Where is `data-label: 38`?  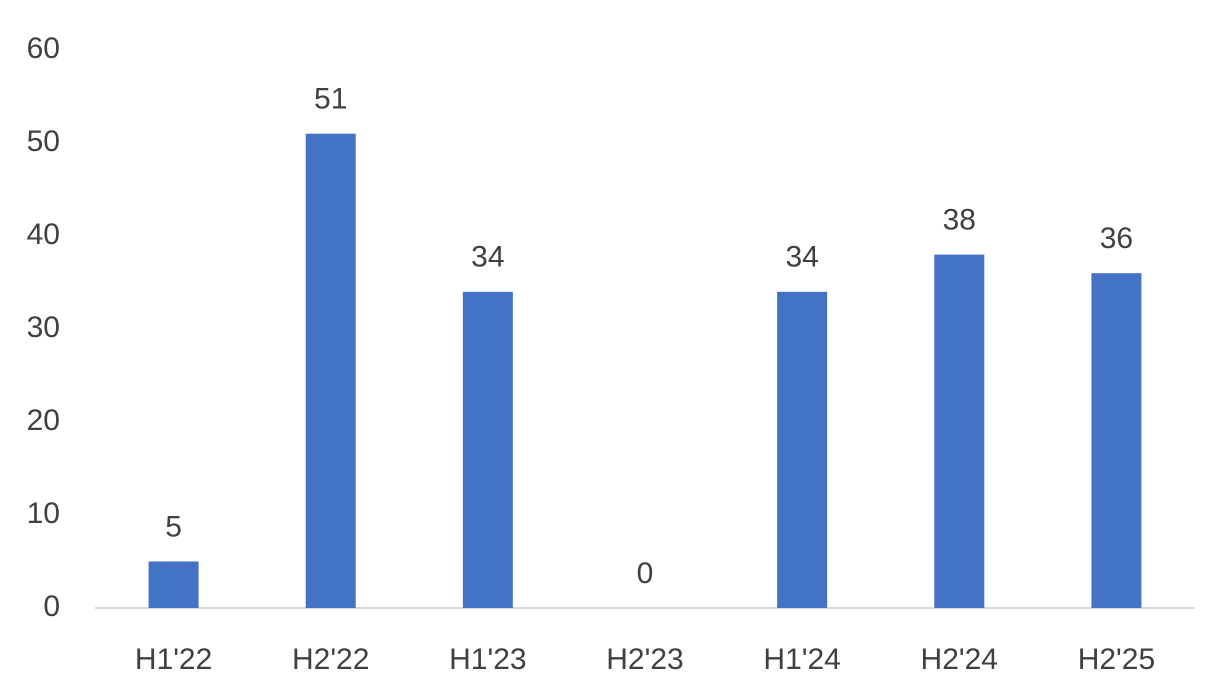
data-label: 38 is located at coordinates (959, 220).